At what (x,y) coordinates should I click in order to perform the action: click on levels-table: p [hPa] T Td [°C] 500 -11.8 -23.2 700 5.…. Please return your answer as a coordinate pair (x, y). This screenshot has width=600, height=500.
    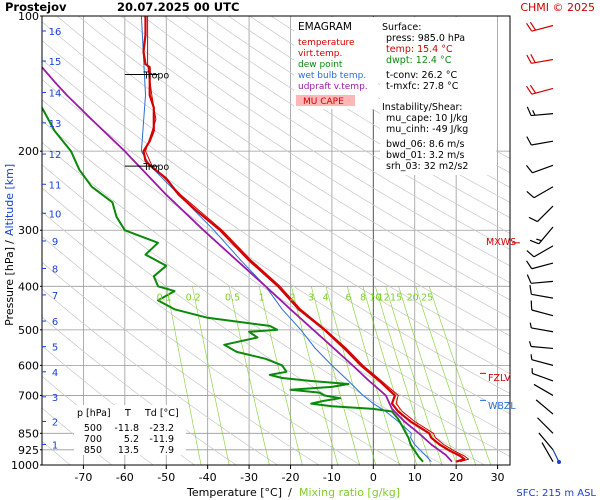
    Looking at the image, I should click on (130, 430).